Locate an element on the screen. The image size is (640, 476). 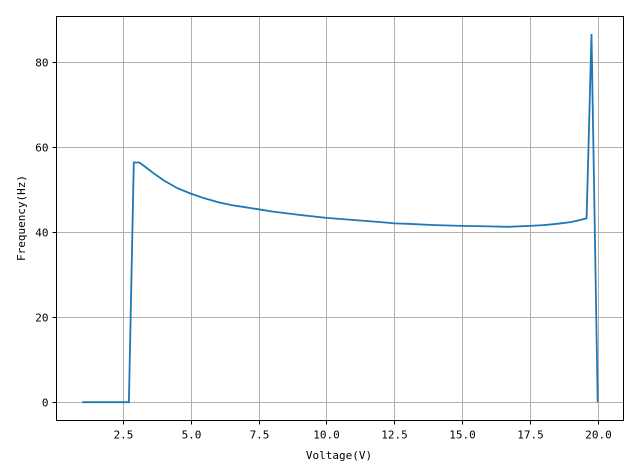
y-axis-label: Frequency(Hz) is located at coordinates (21, 218).